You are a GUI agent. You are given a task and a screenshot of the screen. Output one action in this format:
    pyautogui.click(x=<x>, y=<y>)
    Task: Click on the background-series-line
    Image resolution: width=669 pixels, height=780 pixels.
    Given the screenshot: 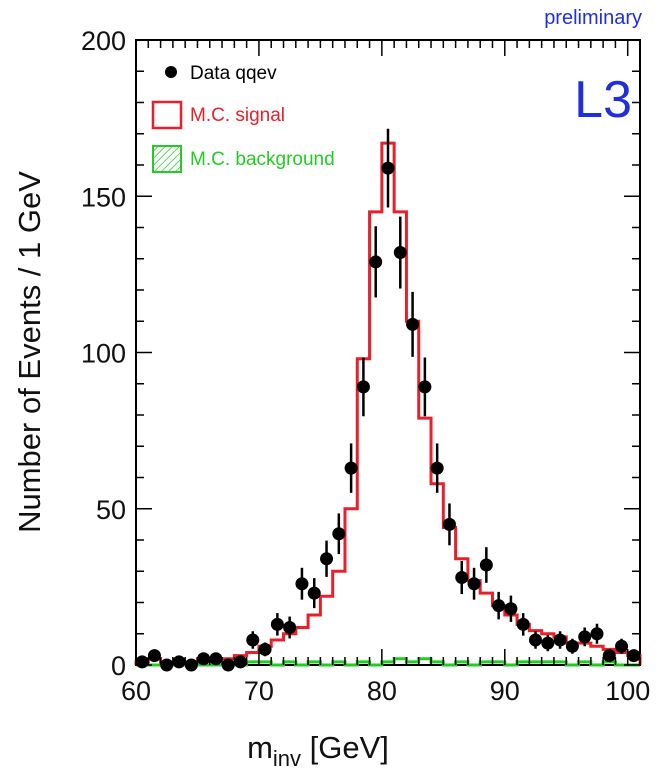 What is the action you would take?
    pyautogui.click(x=388, y=662)
    